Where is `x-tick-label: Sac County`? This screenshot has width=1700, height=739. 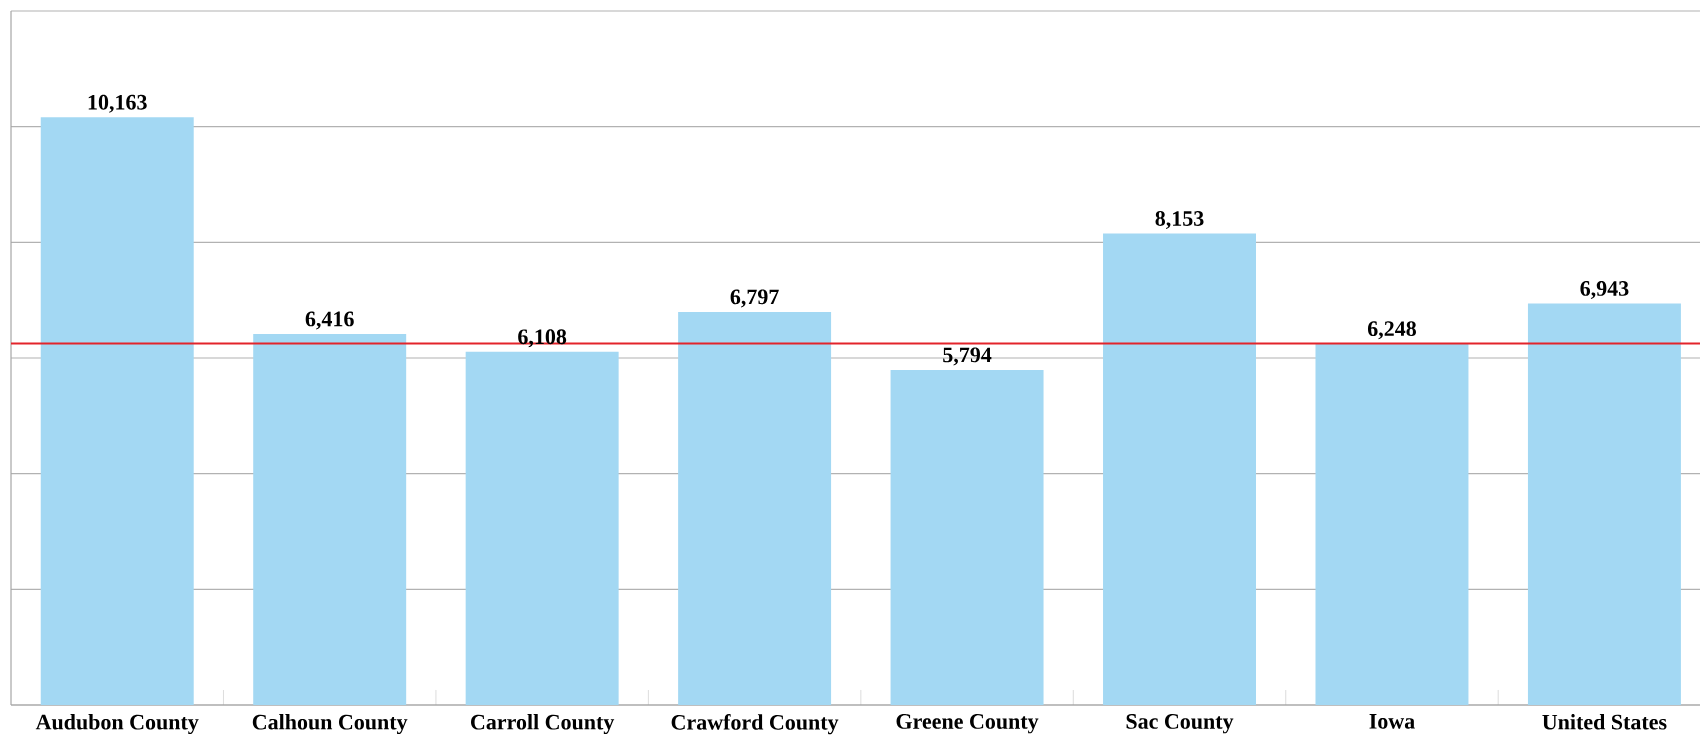 x-tick-label: Sac County is located at coordinates (1180, 724).